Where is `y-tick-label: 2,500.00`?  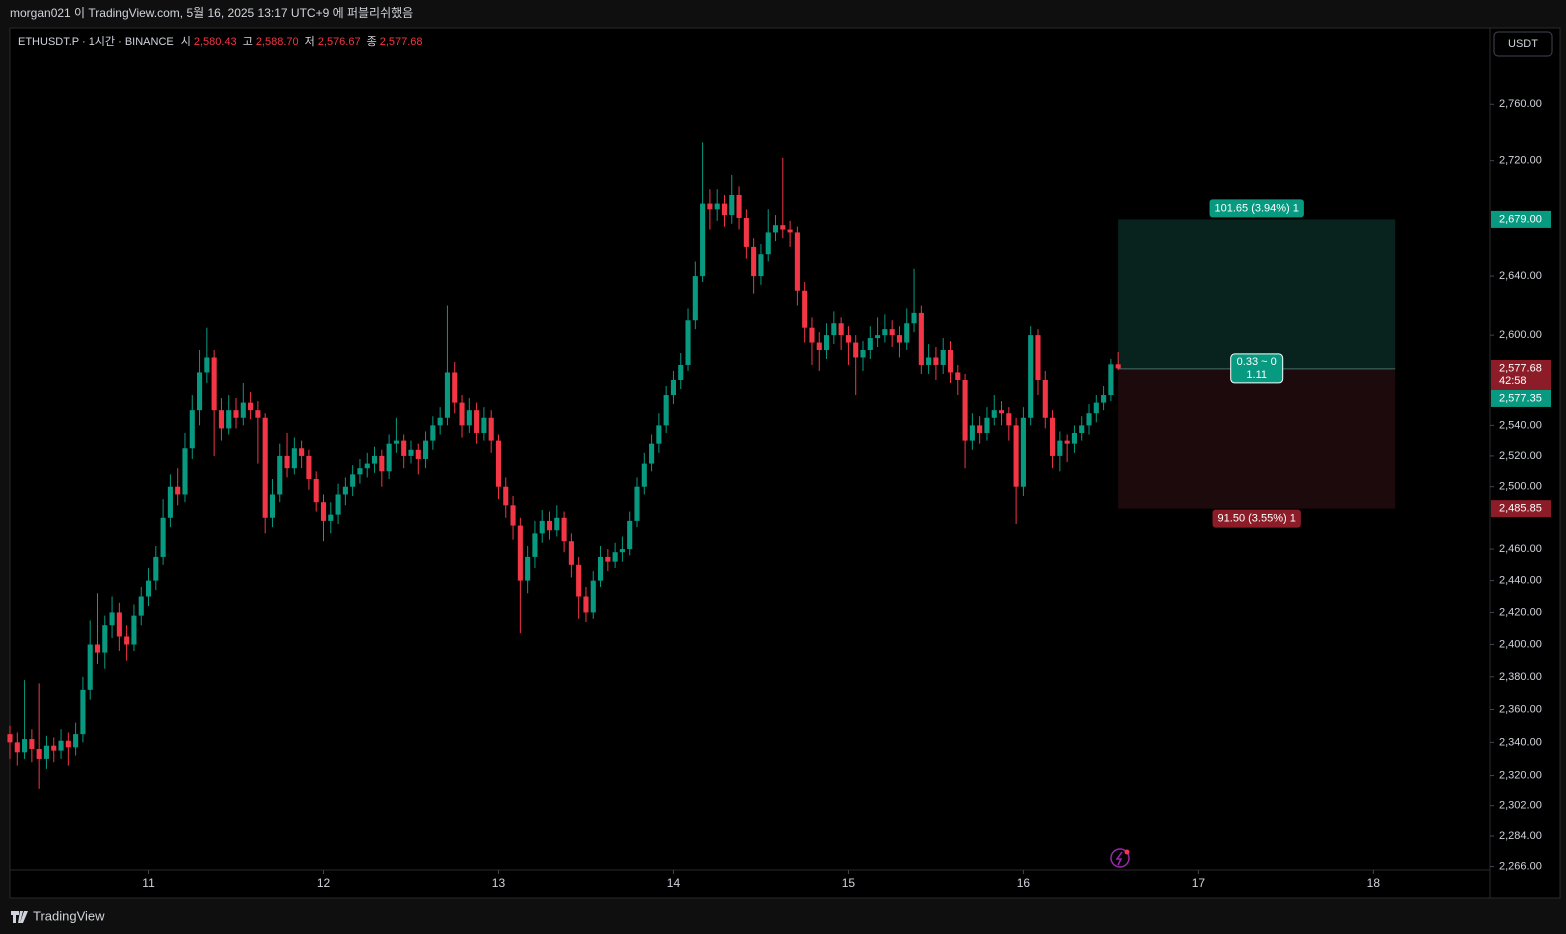
y-tick-label: 2,500.00 is located at coordinates (1520, 487).